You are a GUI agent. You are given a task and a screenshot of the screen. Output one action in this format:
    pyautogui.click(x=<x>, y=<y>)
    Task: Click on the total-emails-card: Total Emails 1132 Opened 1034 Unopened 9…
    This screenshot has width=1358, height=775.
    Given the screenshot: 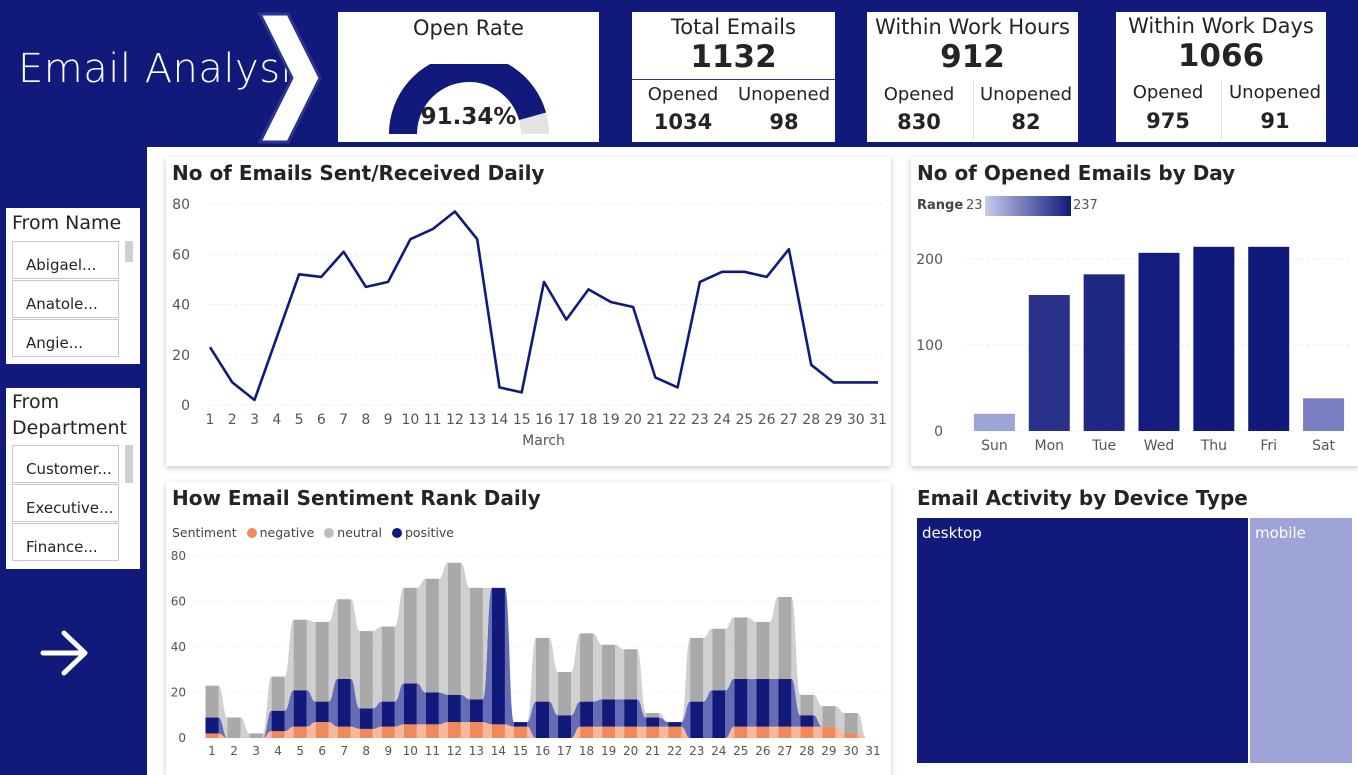 What is the action you would take?
    pyautogui.click(x=733, y=77)
    